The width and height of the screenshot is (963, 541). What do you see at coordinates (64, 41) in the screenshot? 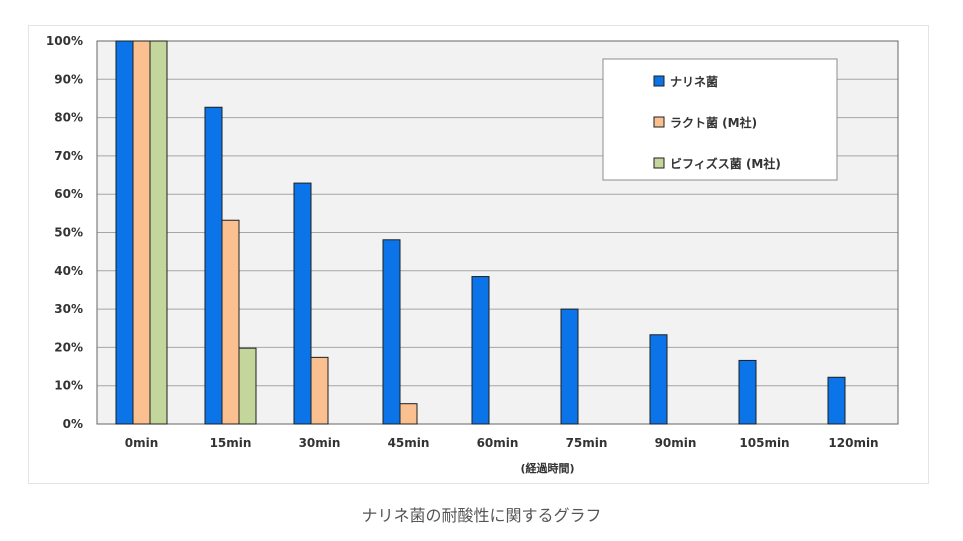
I see `y-tick-label: 100%` at bounding box center [64, 41].